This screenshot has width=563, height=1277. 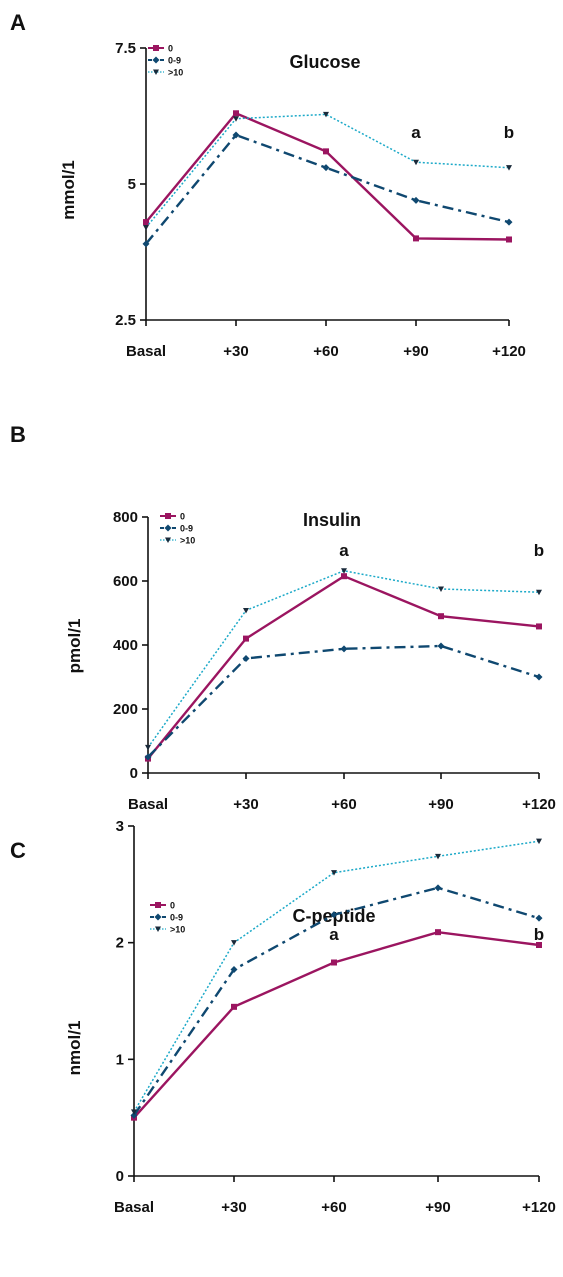 What do you see at coordinates (125, 320) in the screenshot?
I see `y-tick-label: 2.5` at bounding box center [125, 320].